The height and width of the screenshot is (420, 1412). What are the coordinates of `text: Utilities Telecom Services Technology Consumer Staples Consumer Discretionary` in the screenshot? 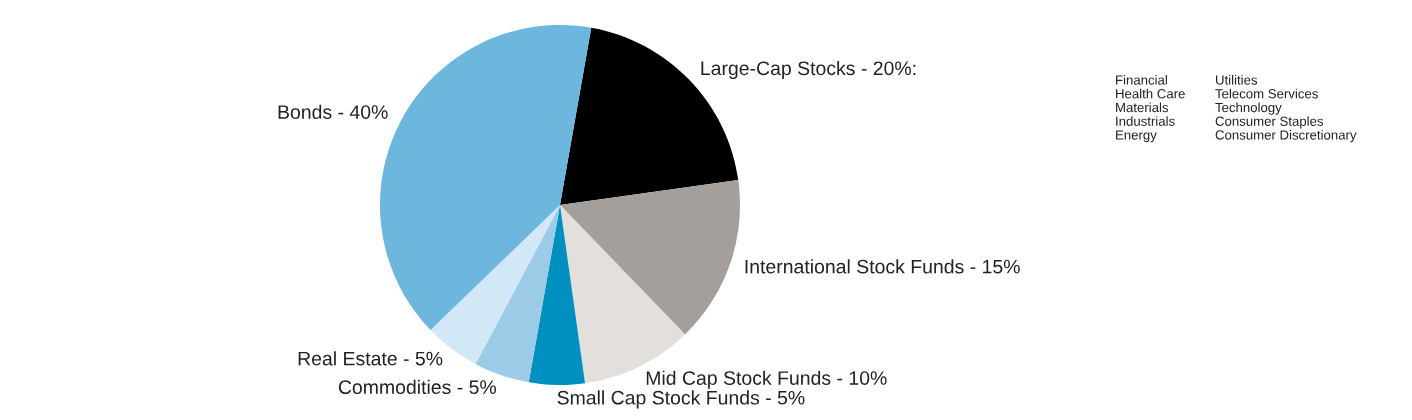 It's located at (1286, 109).